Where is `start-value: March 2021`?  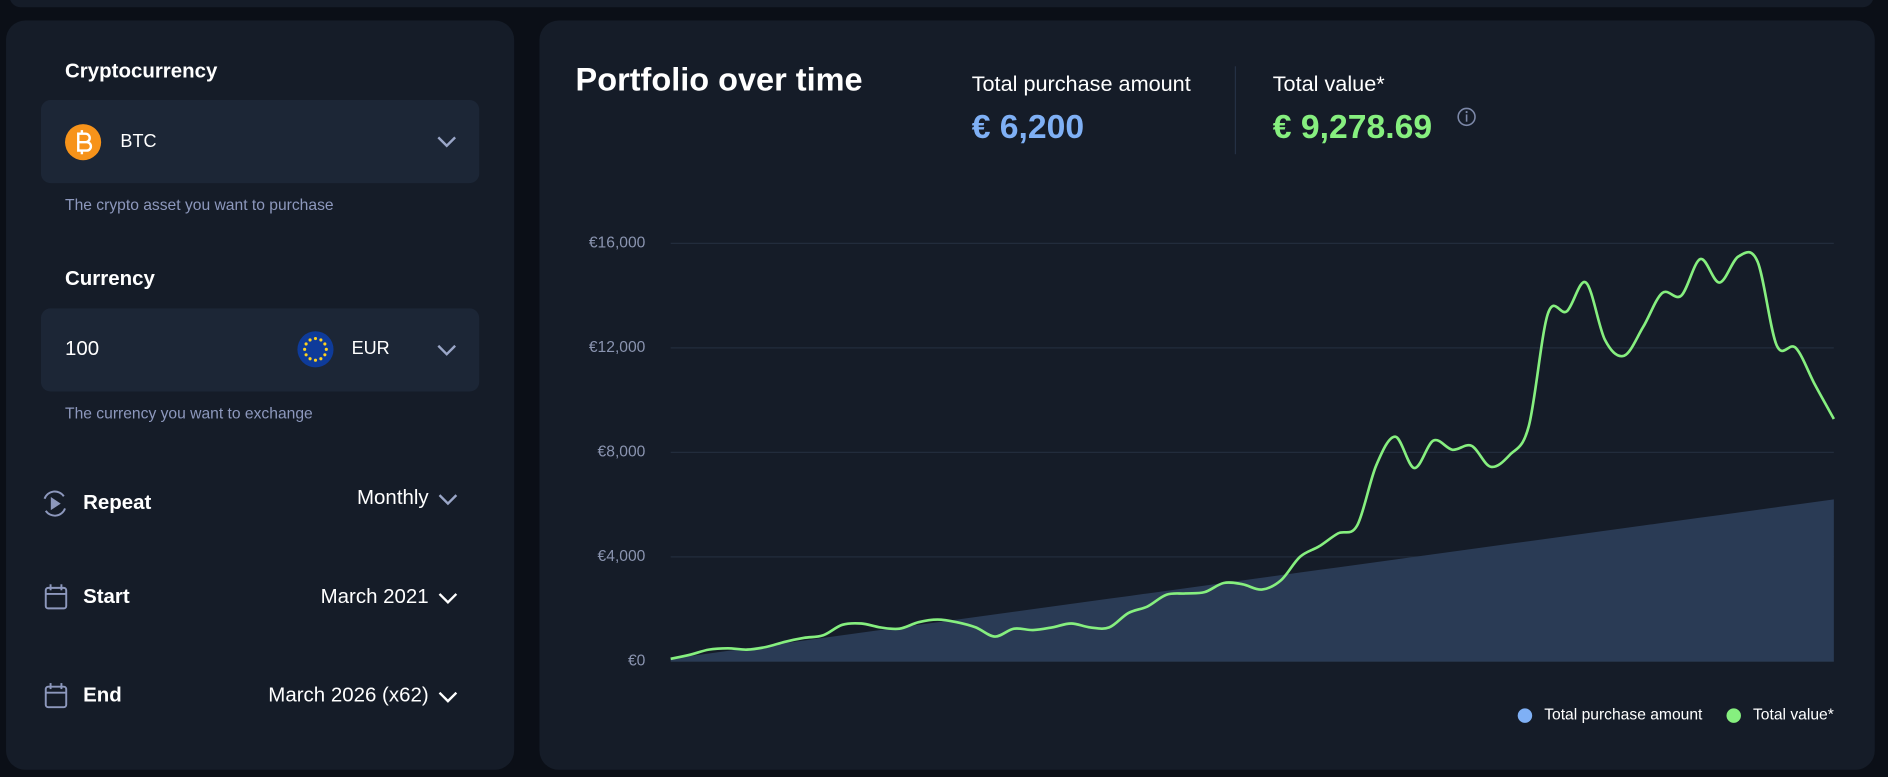 start-value: March 2021 is located at coordinates (375, 596).